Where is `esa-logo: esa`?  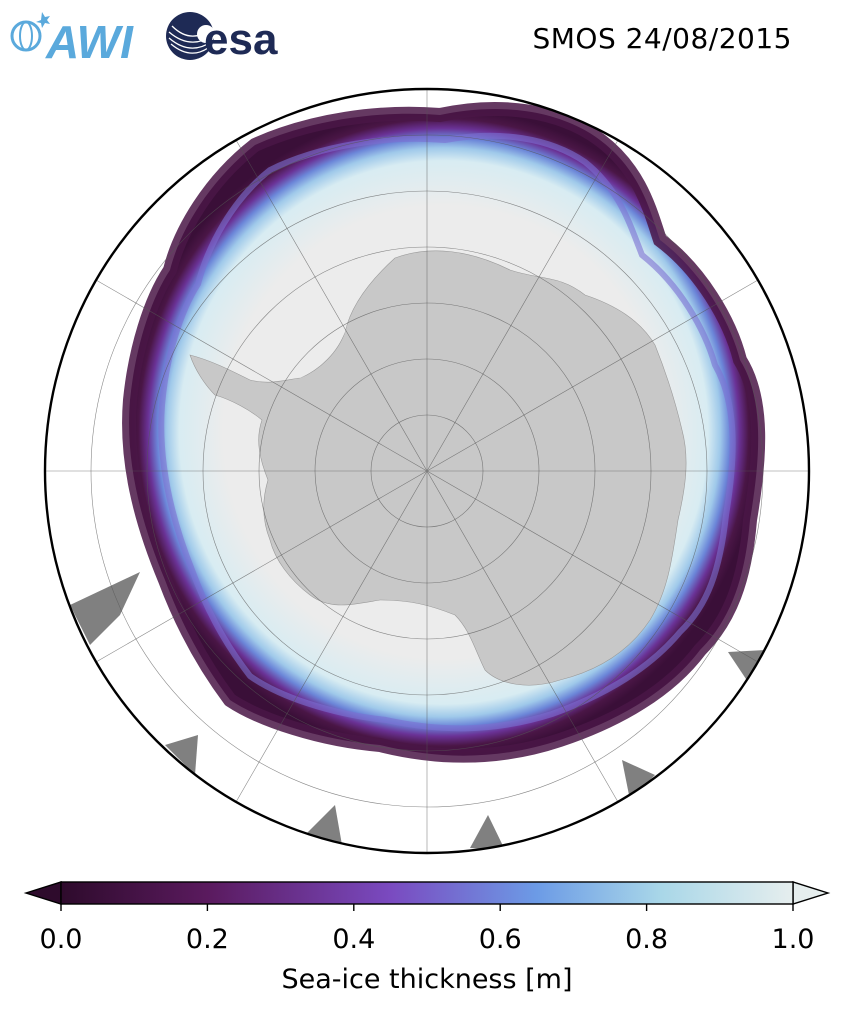 esa-logo: esa is located at coordinates (222, 38).